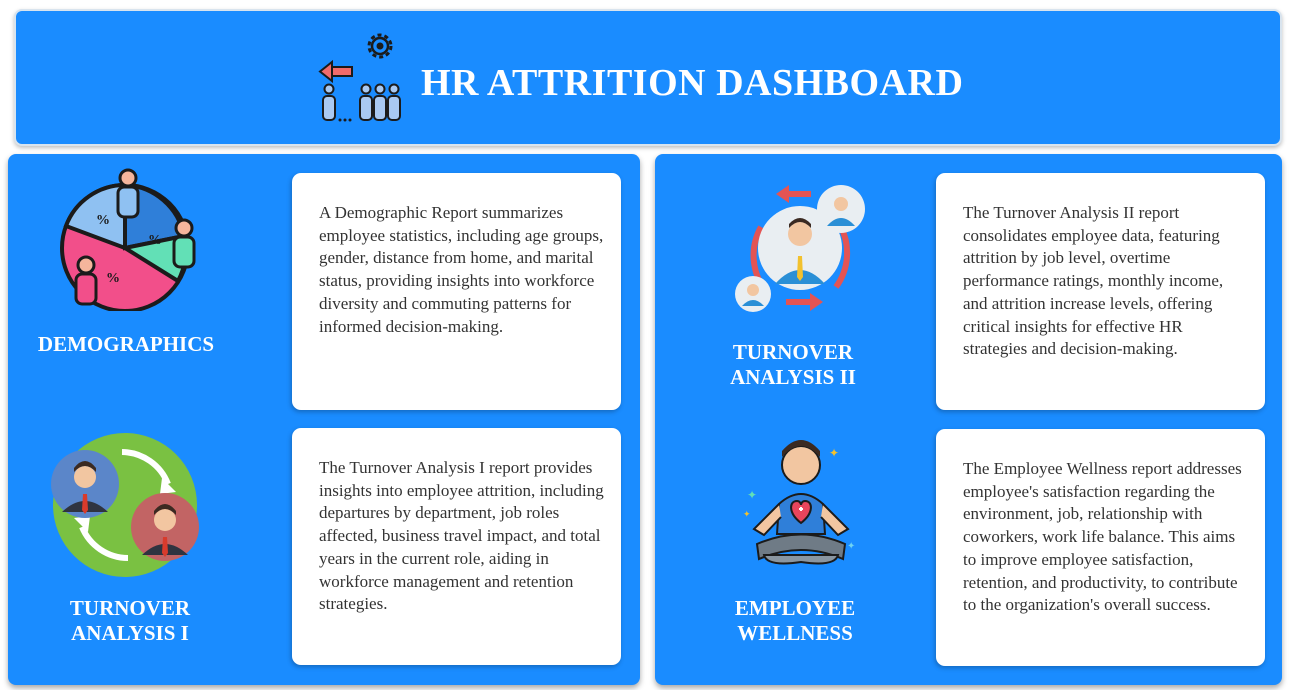  What do you see at coordinates (130, 608) in the screenshot?
I see `turnover-1-title-line1: TURNOVER` at bounding box center [130, 608].